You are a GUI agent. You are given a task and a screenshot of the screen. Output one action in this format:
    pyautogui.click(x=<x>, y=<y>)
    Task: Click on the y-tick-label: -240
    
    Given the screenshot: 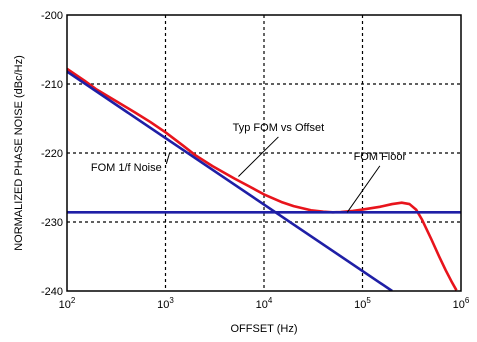 What is the action you would take?
    pyautogui.click(x=52, y=292)
    